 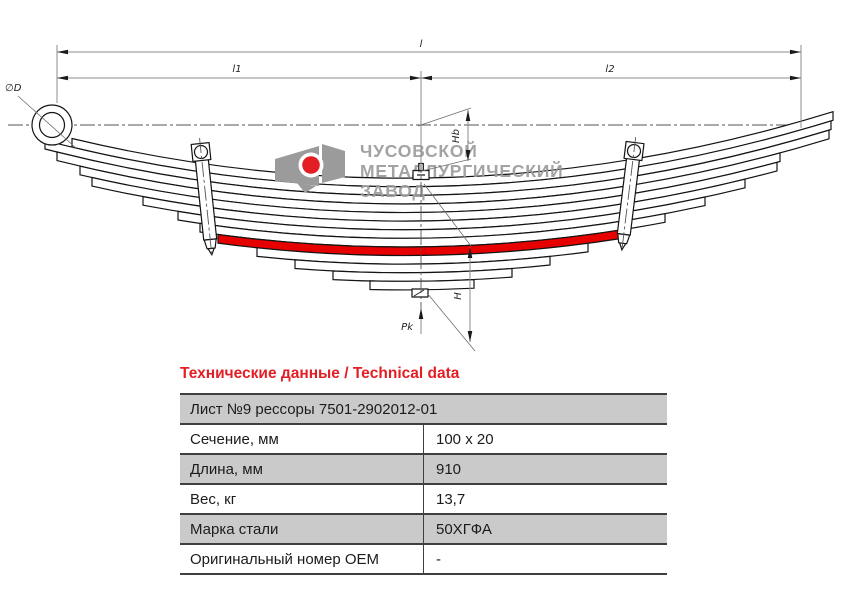 I want to click on logo-line-3: ЗАВОД, so click(x=393, y=191).